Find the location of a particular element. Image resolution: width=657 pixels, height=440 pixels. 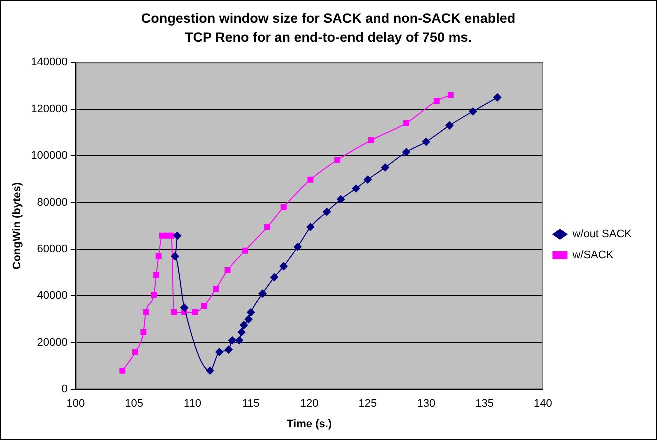

x-axis-title: Time (s.) is located at coordinates (309, 424).